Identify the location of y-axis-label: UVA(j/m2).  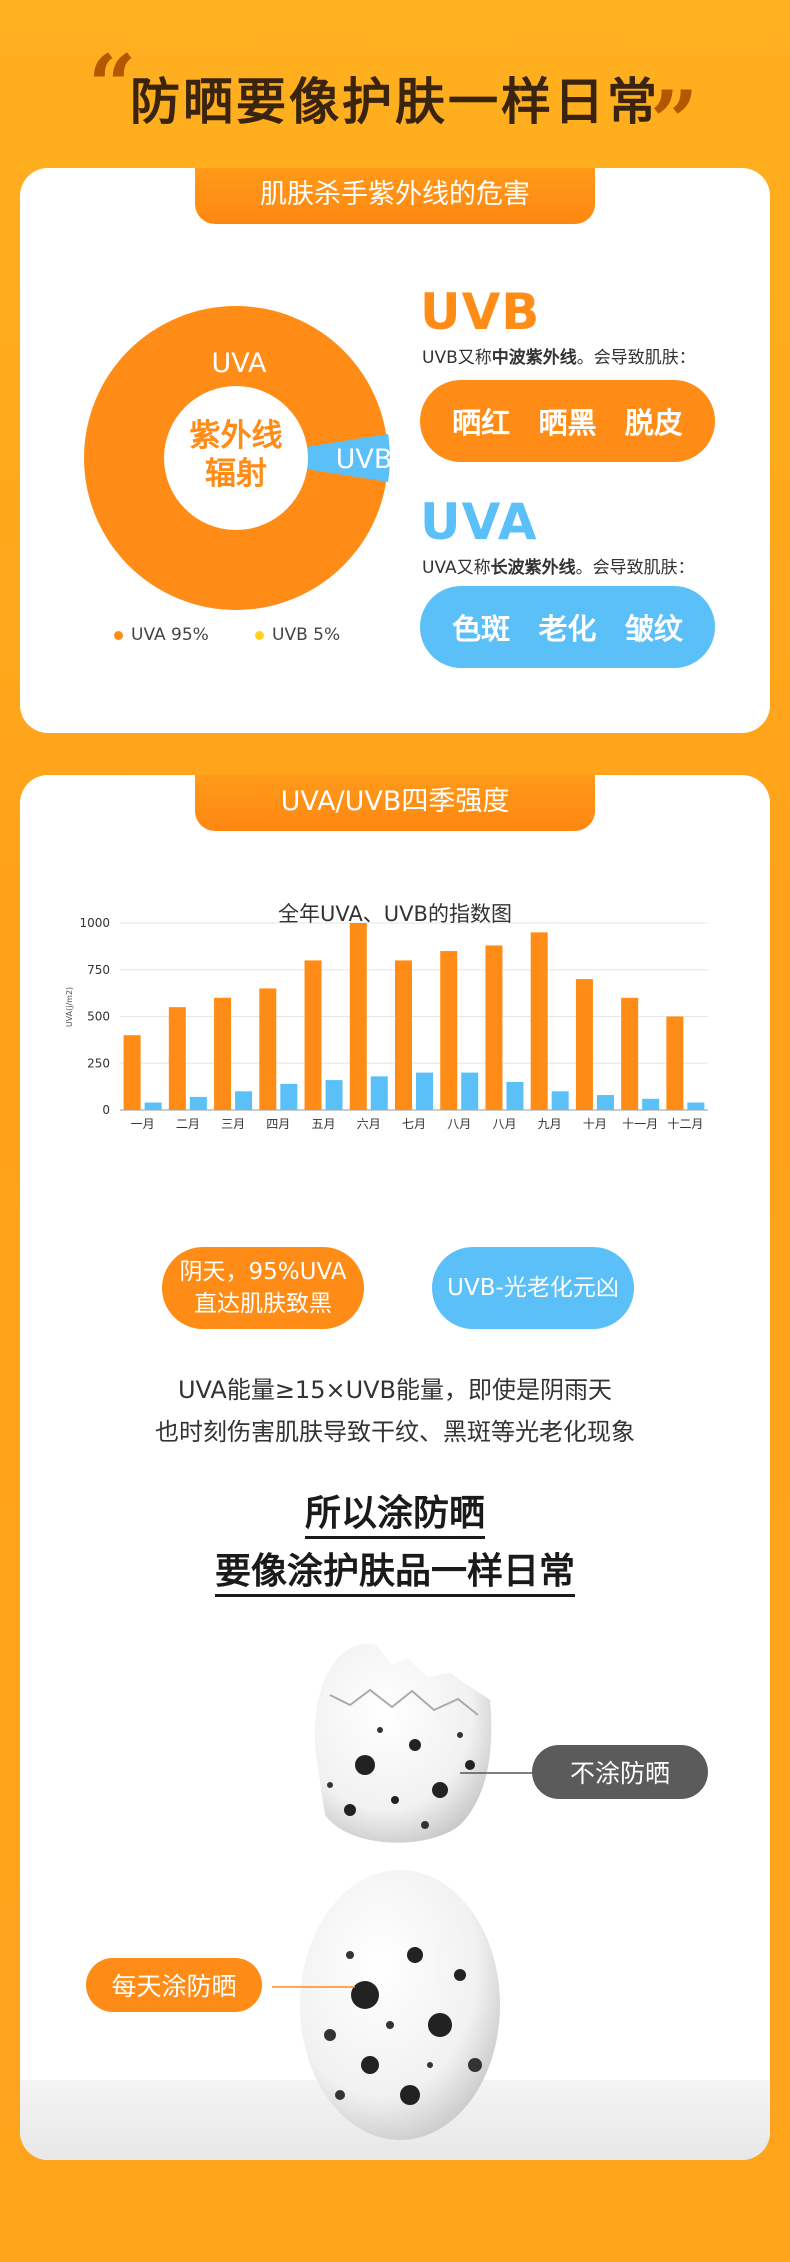
(69, 1007).